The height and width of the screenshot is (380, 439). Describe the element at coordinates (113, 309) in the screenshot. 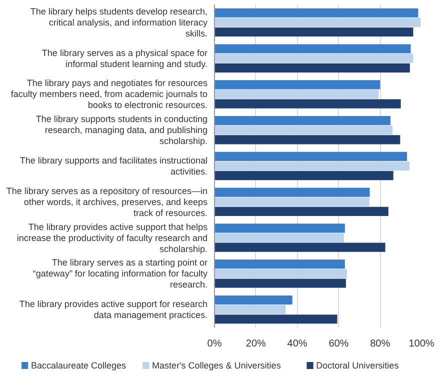

I see `y-tick-label: The library provides active support for research data management practices.` at that location.